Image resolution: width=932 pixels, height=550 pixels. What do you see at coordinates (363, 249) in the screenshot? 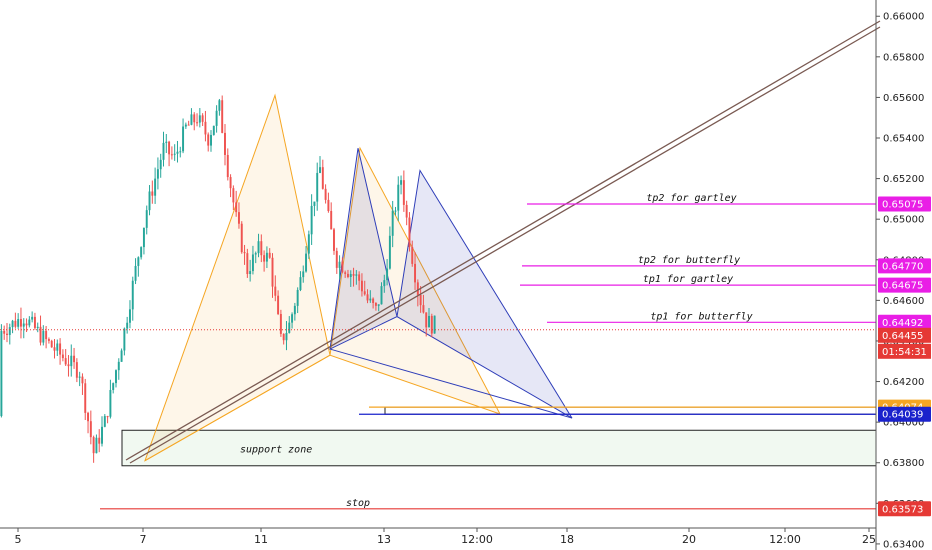
I see `butterfly-xab` at bounding box center [363, 249].